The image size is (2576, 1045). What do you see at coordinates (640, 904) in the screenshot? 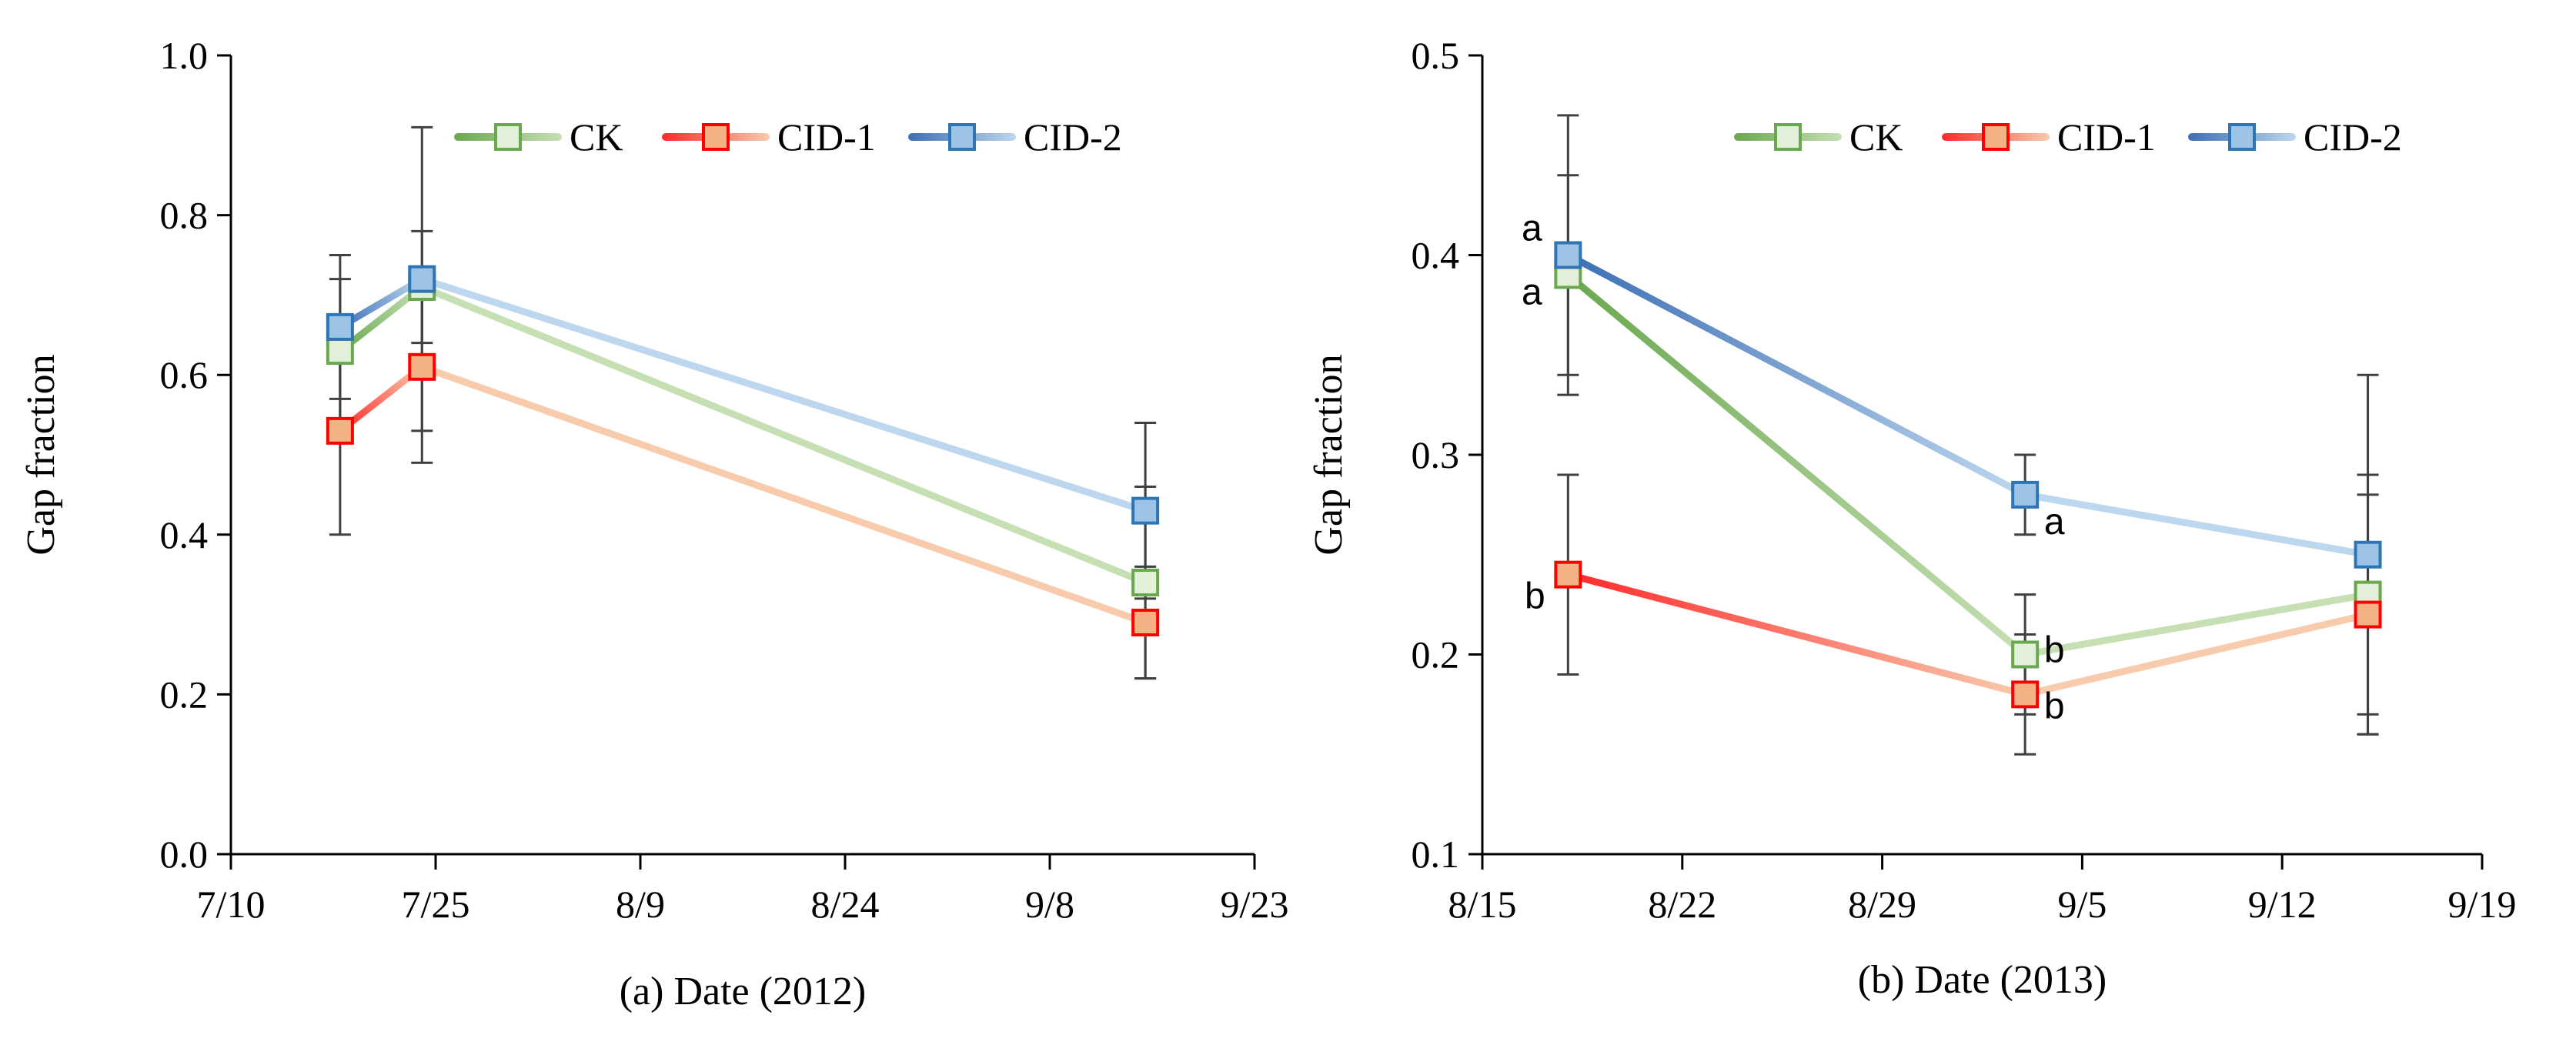
I see `x-tick-label: 8/9` at bounding box center [640, 904].